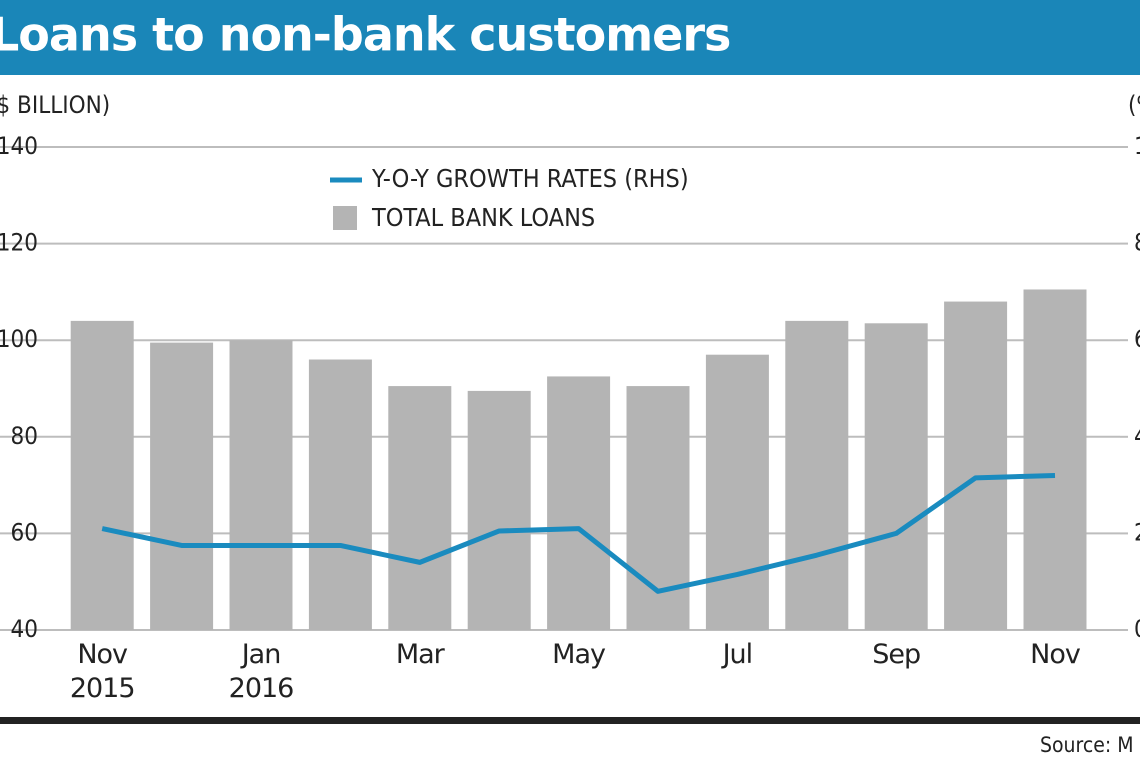 The image size is (1140, 760). I want to click on y2-tick-label: 0, so click(1137, 629).